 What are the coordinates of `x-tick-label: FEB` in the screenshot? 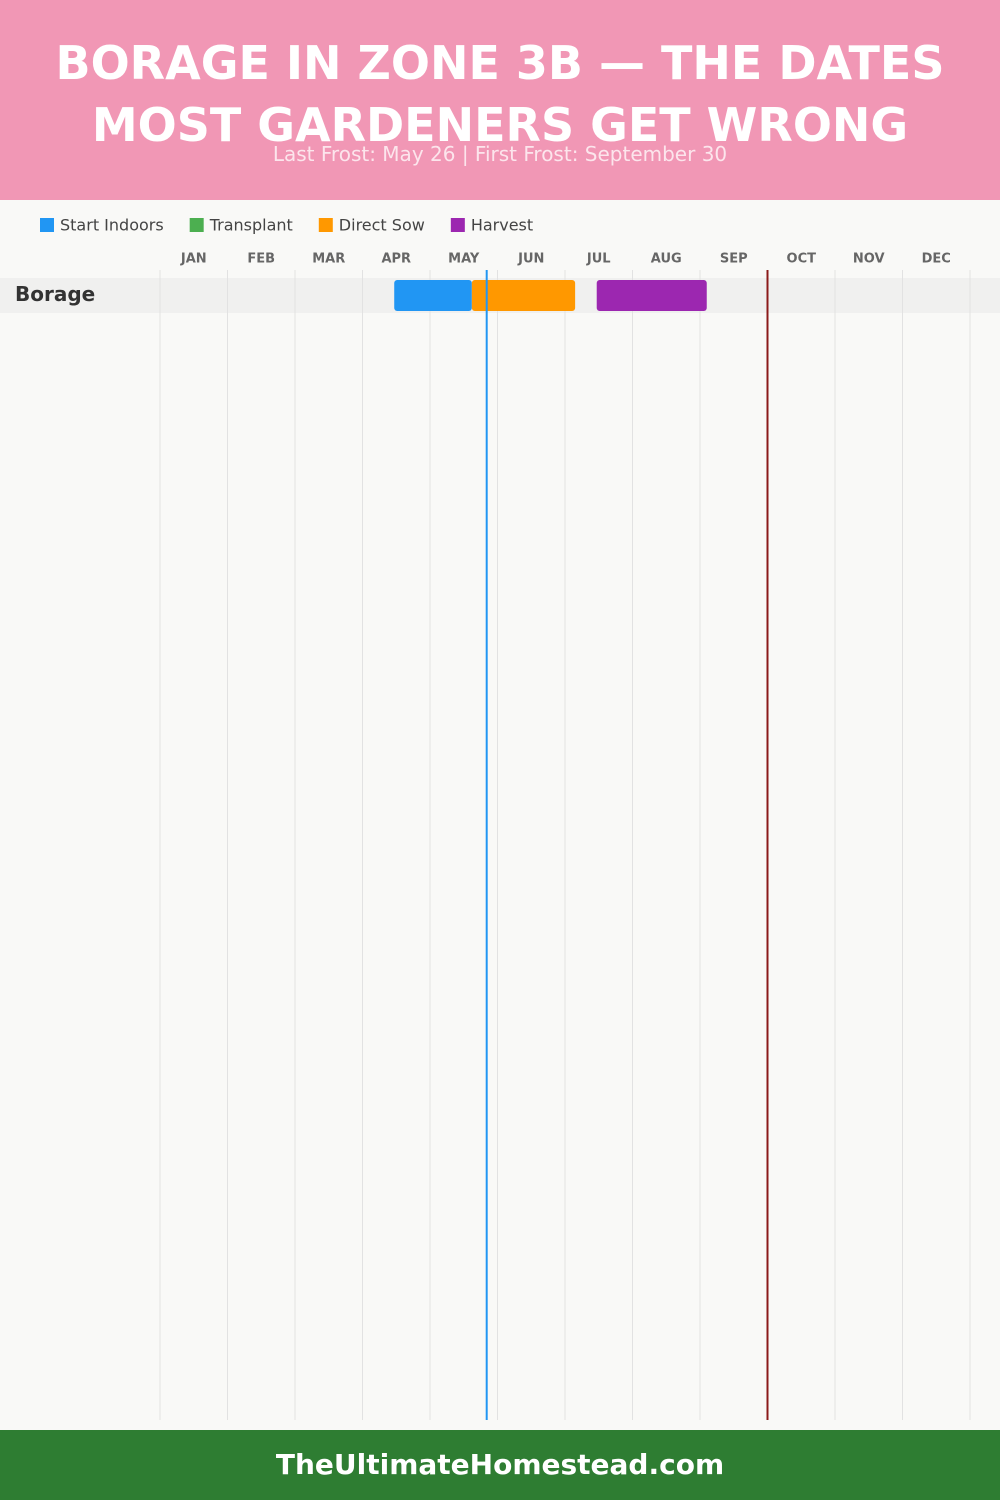 It's located at (261, 259).